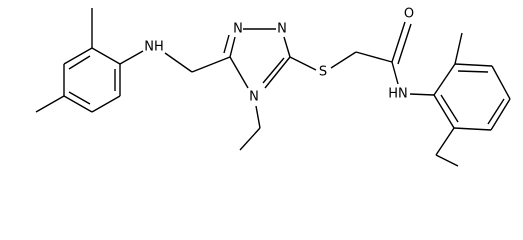 This screenshot has width=523, height=240. What do you see at coordinates (323, 72) in the screenshot?
I see `atom-label: S` at bounding box center [323, 72].